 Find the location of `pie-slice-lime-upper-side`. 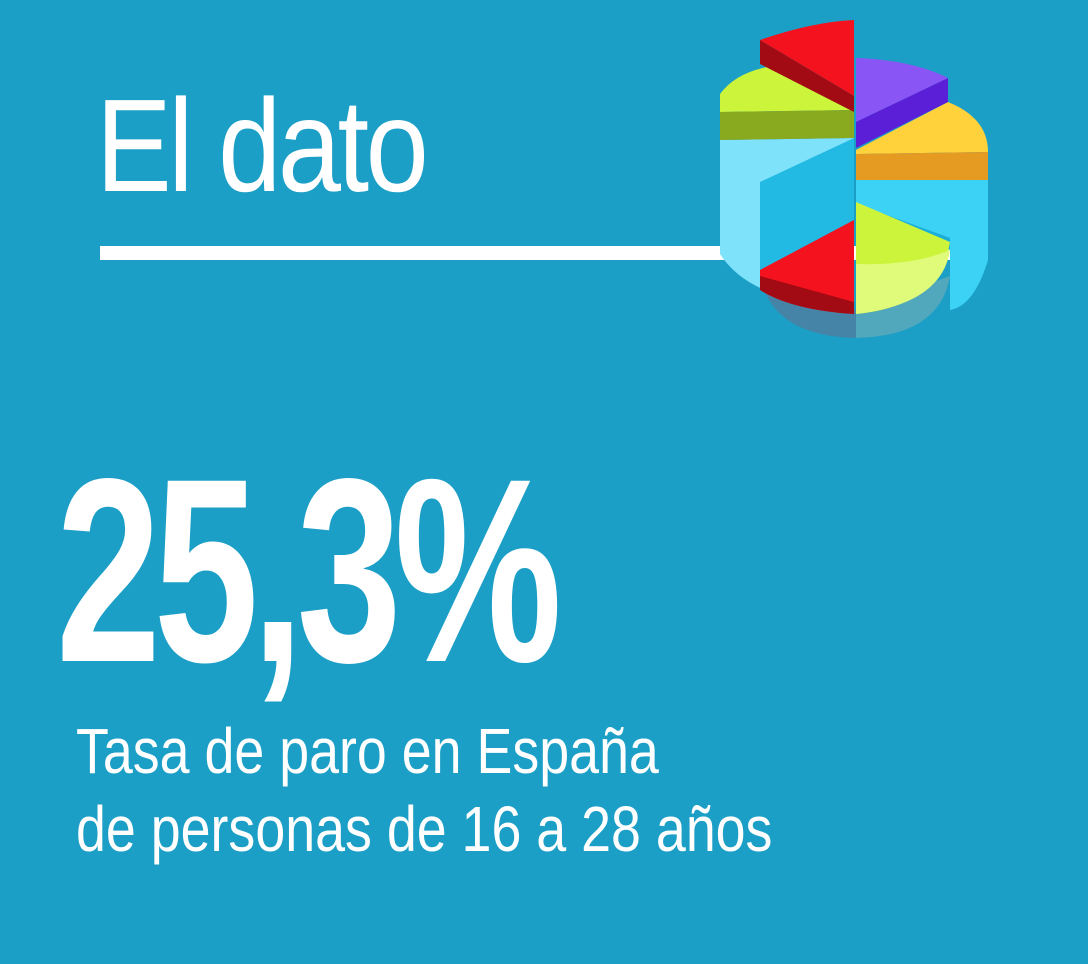

pie-slice-lime-upper-side is located at coordinates (787, 125).